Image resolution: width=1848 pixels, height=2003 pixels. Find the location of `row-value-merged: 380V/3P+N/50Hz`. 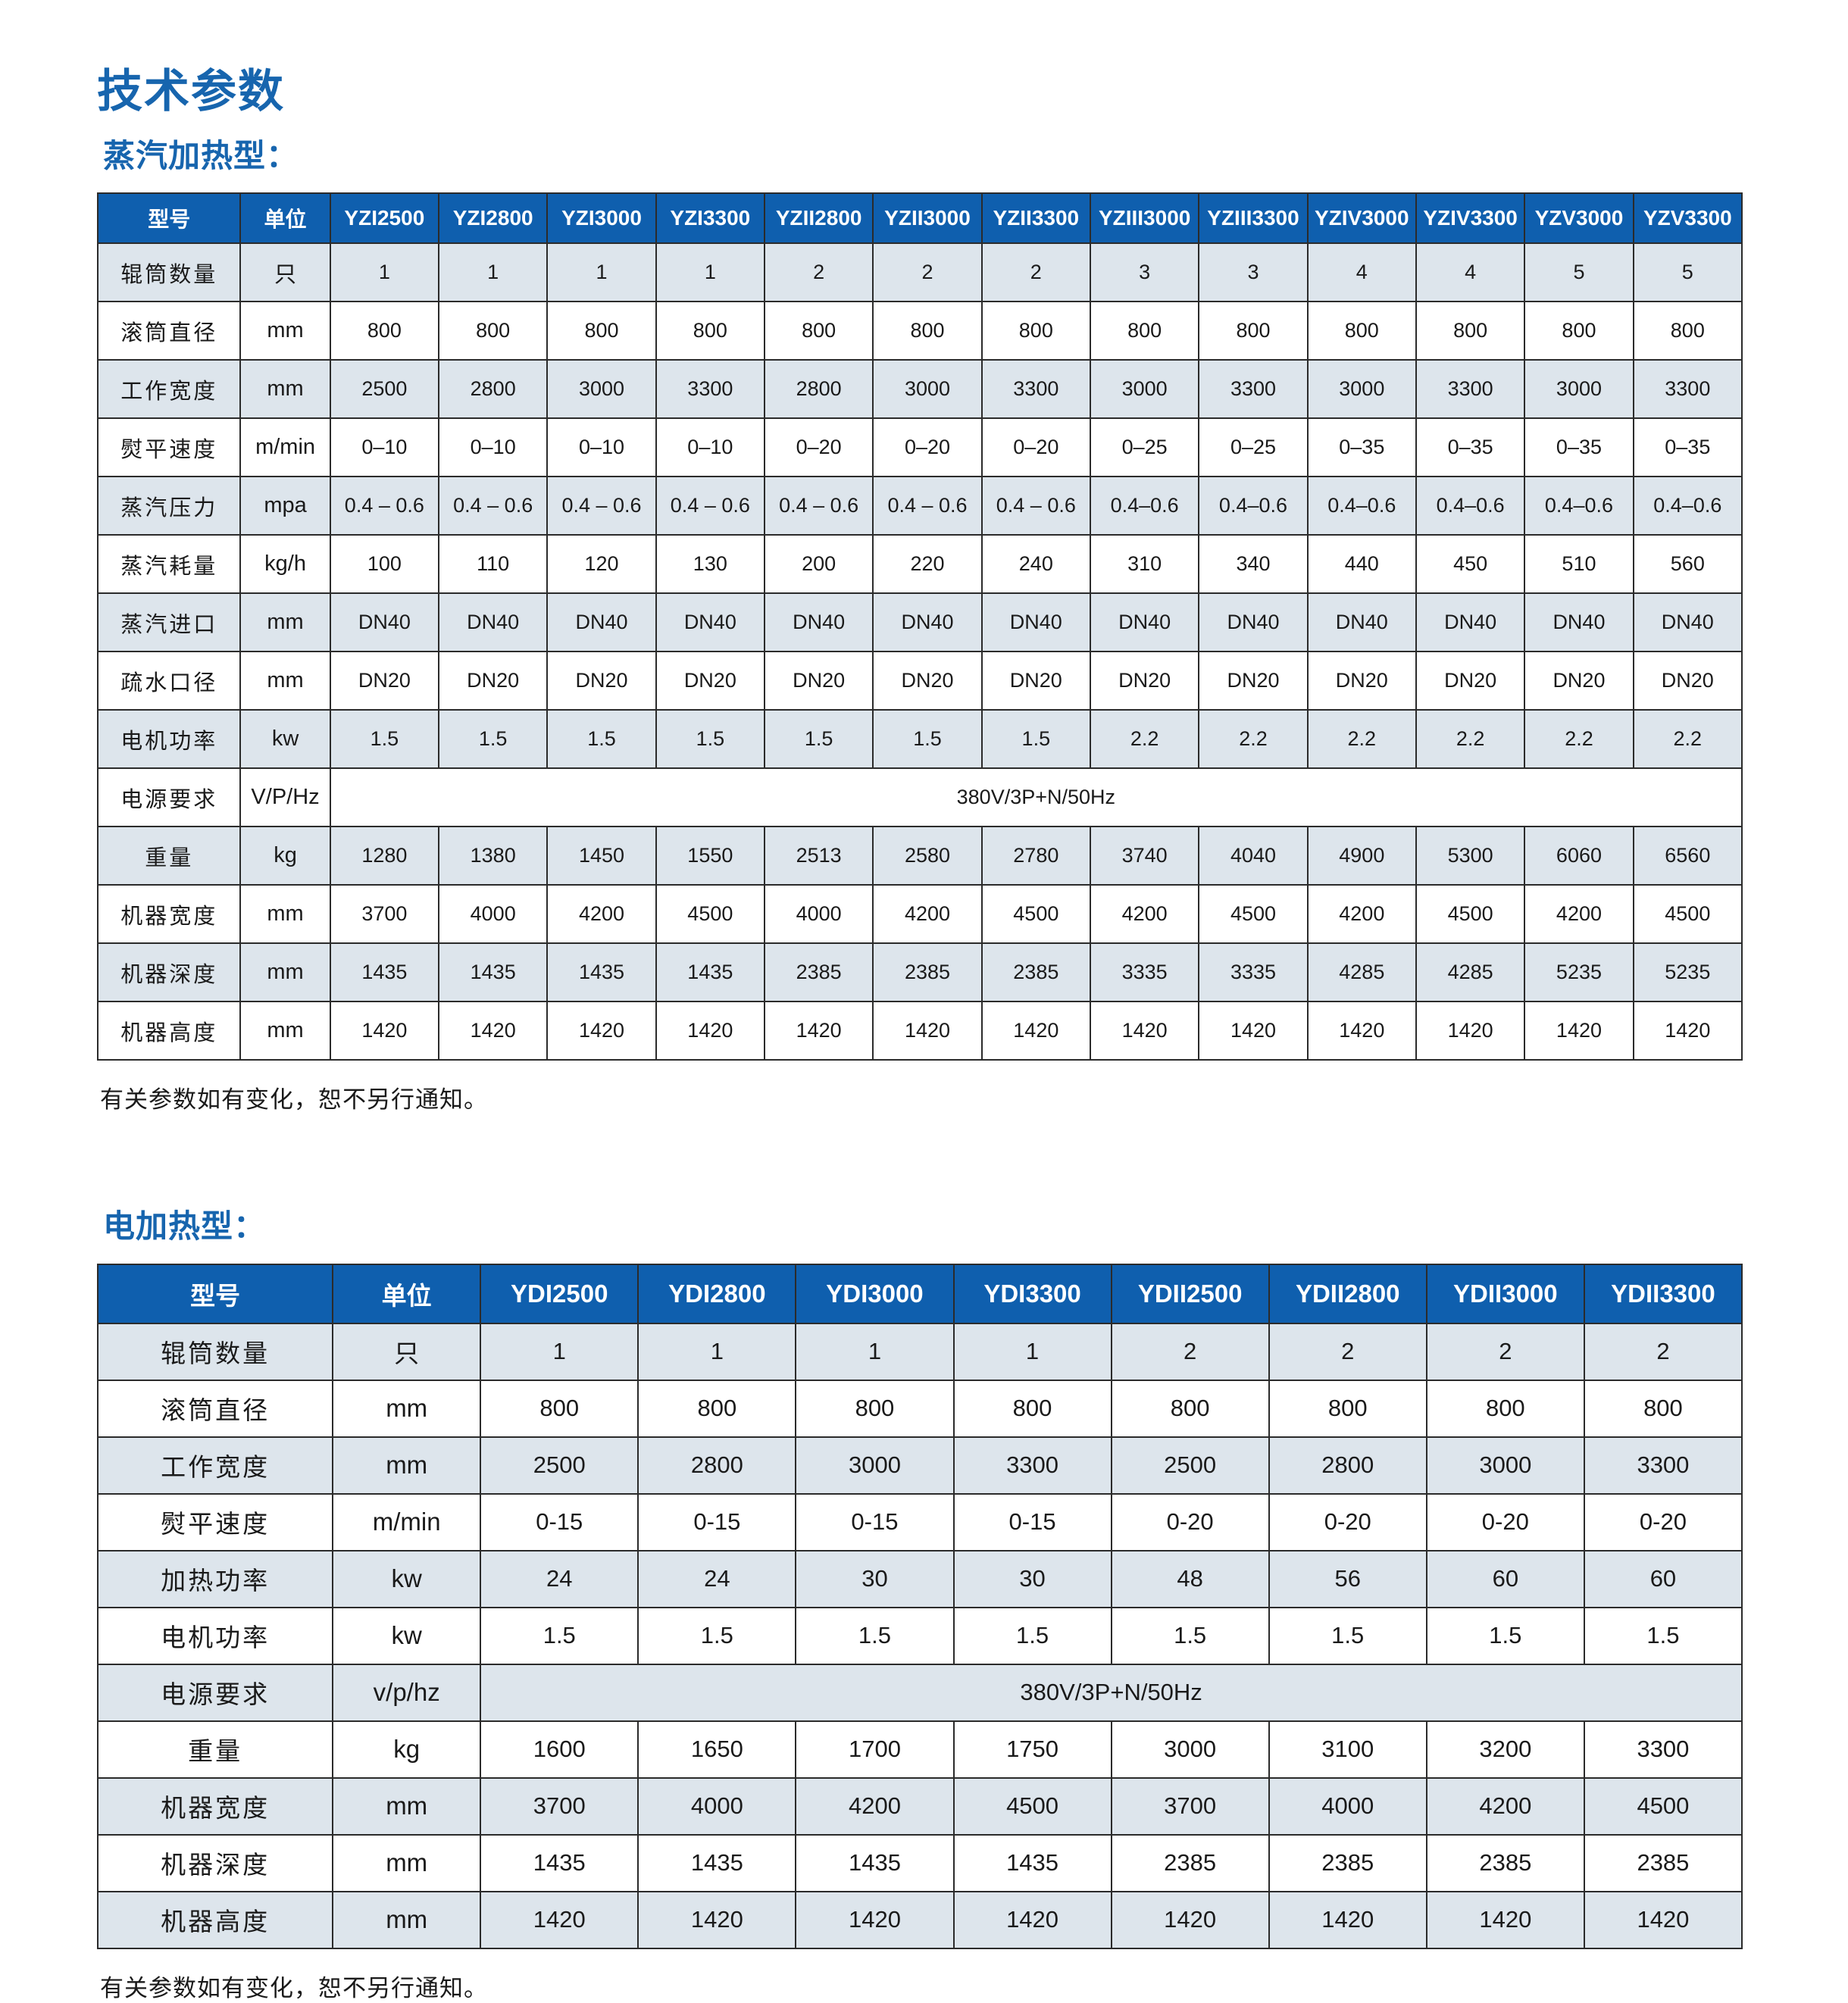

row-value-merged: 380V/3P+N/50Hz is located at coordinates (1036, 797).